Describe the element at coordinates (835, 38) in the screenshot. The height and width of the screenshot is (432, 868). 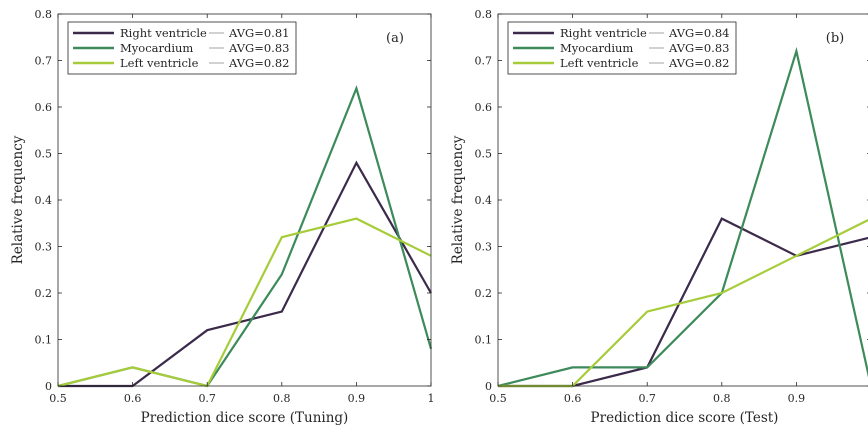
I see `panel-label: (b)` at that location.